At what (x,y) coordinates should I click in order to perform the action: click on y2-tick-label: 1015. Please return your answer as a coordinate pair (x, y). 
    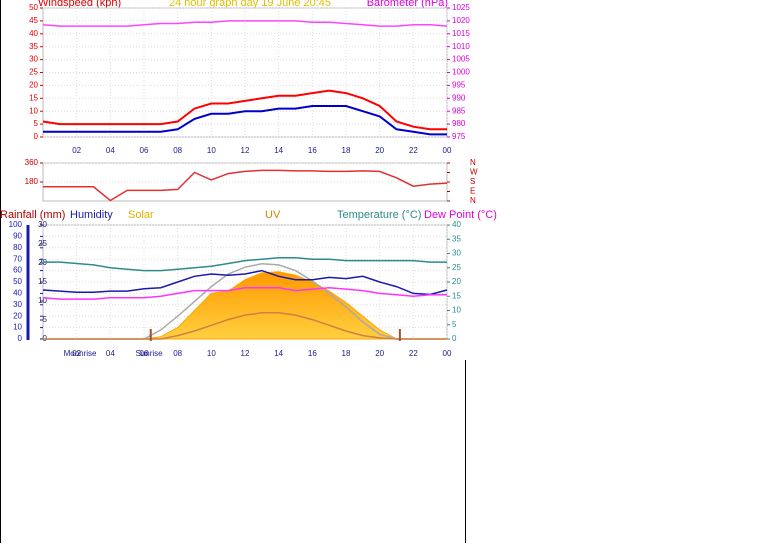
    Looking at the image, I should click on (461, 33).